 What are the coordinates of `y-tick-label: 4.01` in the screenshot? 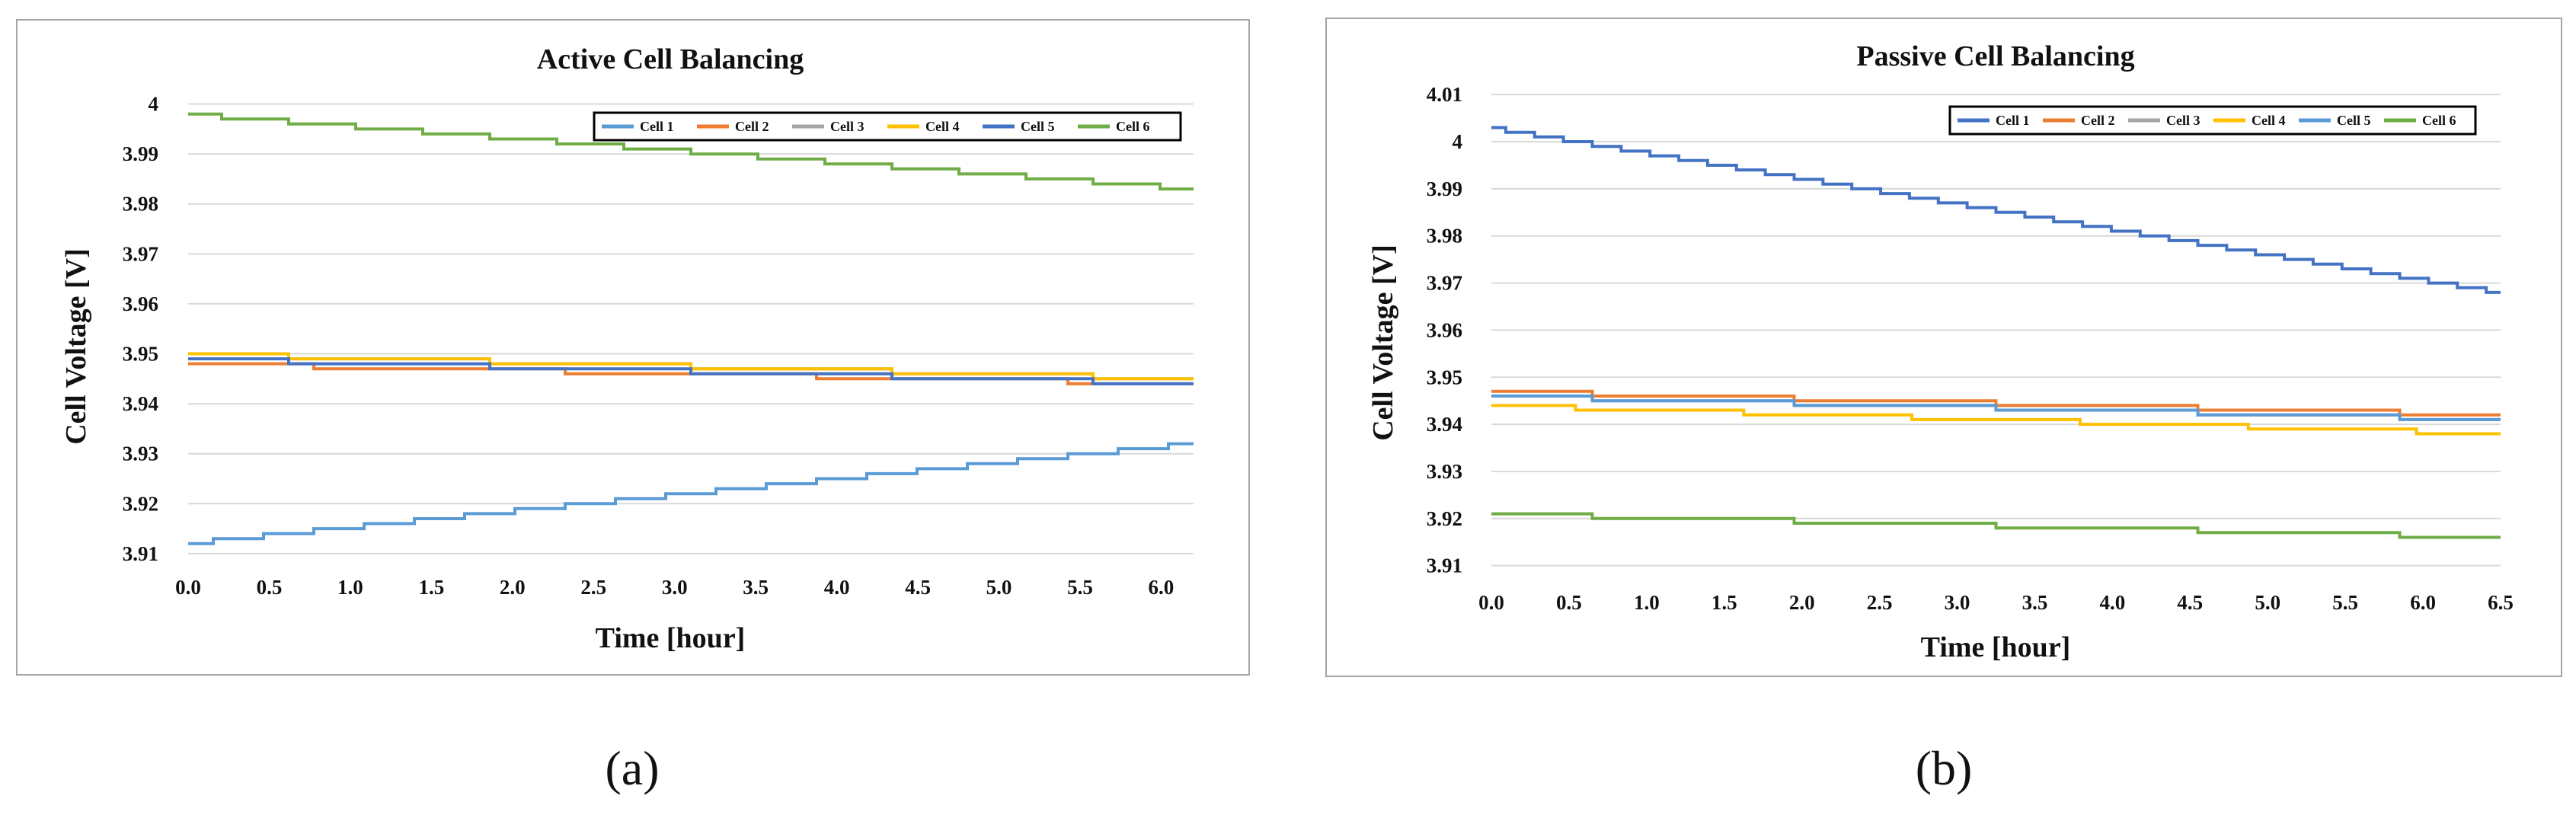 It's located at (1445, 95).